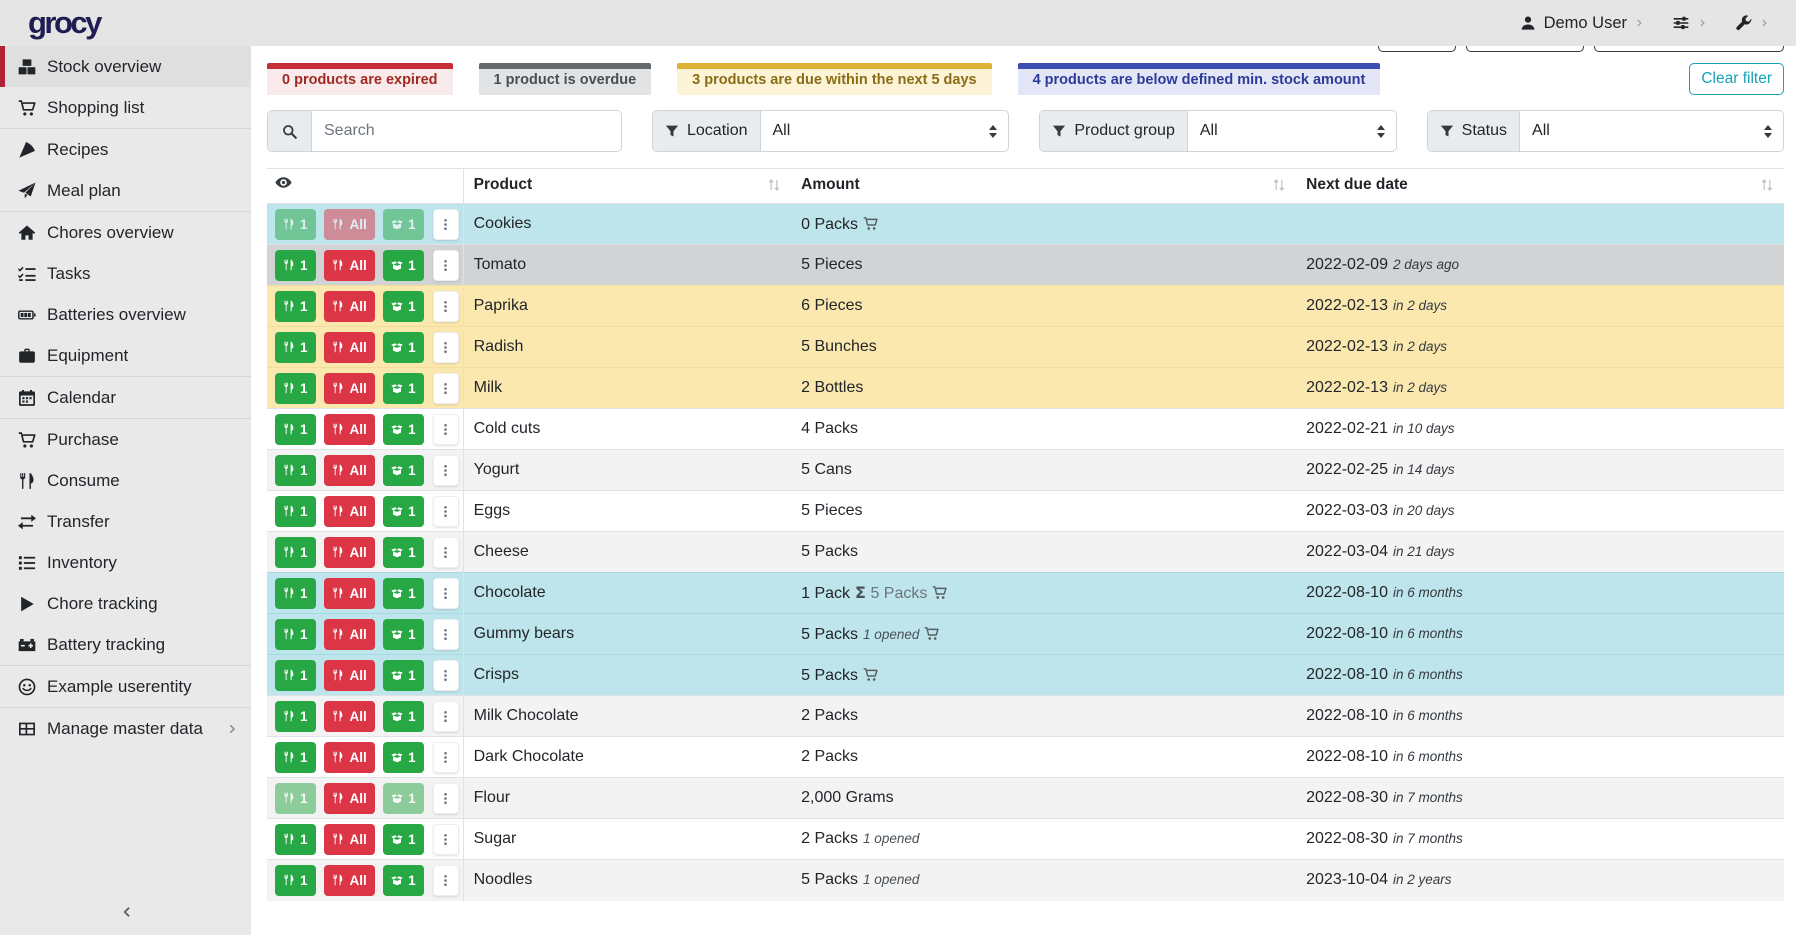  What do you see at coordinates (125, 562) in the screenshot?
I see `sidebar-item-inventory: Inventory` at bounding box center [125, 562].